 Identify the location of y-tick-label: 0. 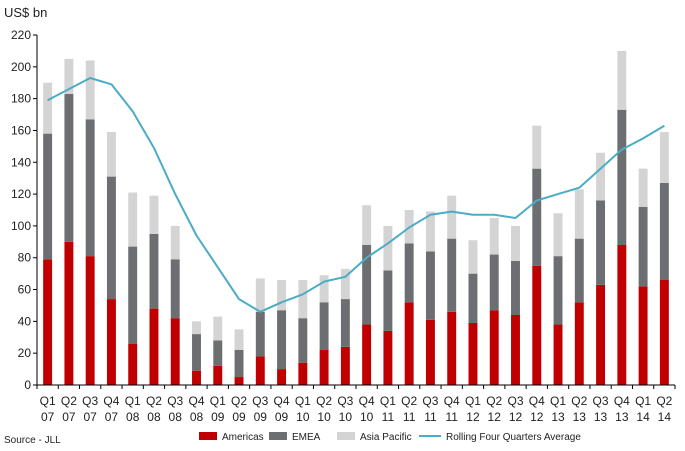
(27, 385).